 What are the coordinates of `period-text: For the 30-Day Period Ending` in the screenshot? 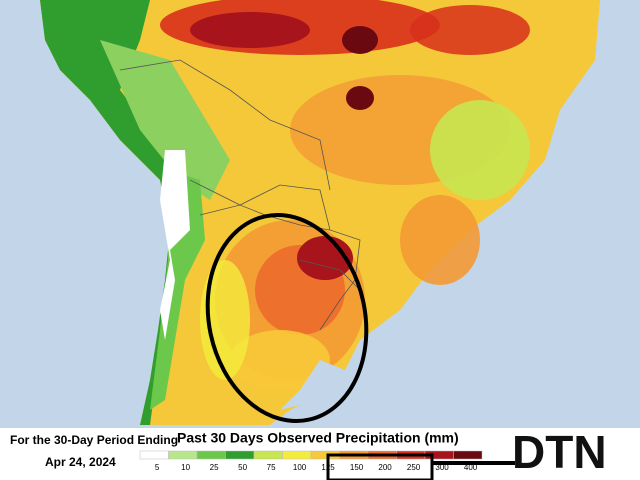 It's located at (94, 440).